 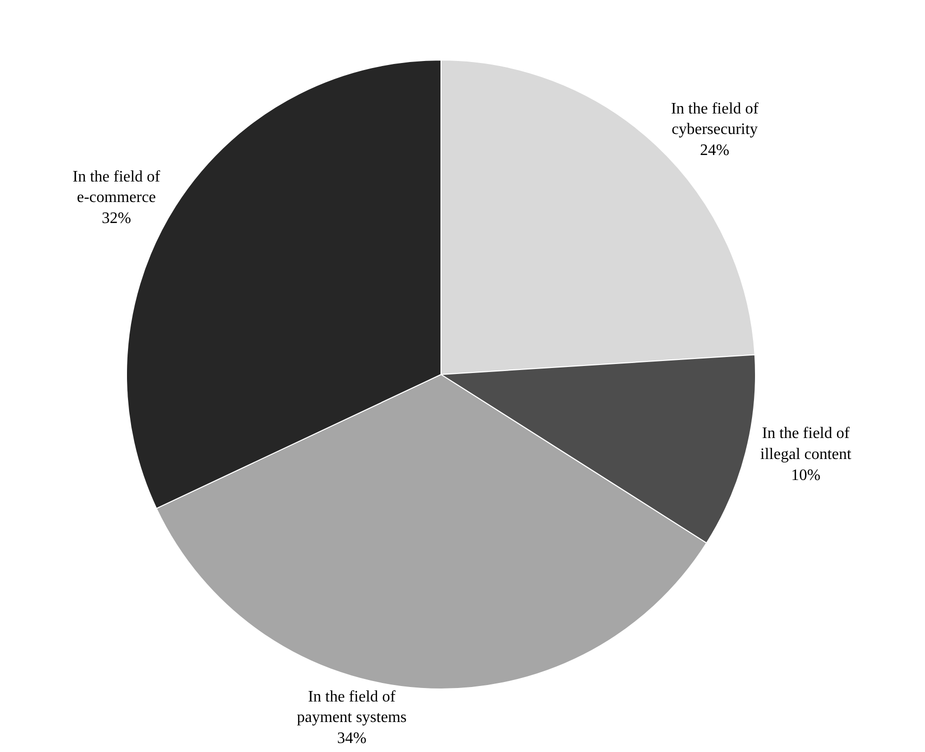 What do you see at coordinates (351, 738) in the screenshot?
I see `data-label: 34%` at bounding box center [351, 738].